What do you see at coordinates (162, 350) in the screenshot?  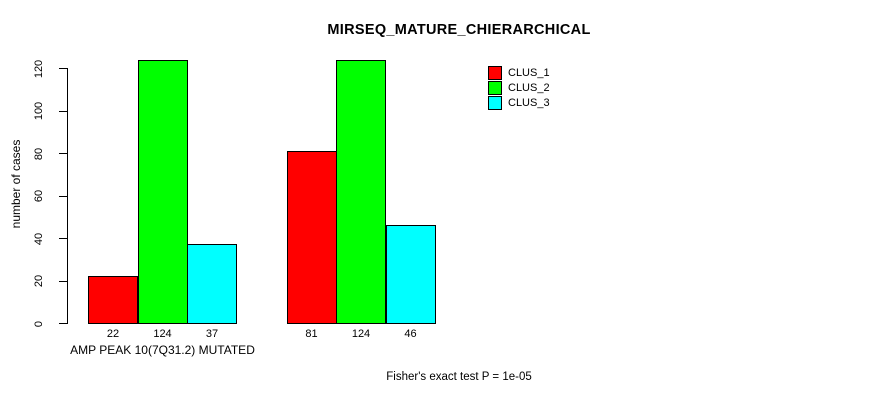 I see `x-axis-group-label: AMP PEAK 10(7Q31.2) MUTATED` at bounding box center [162, 350].